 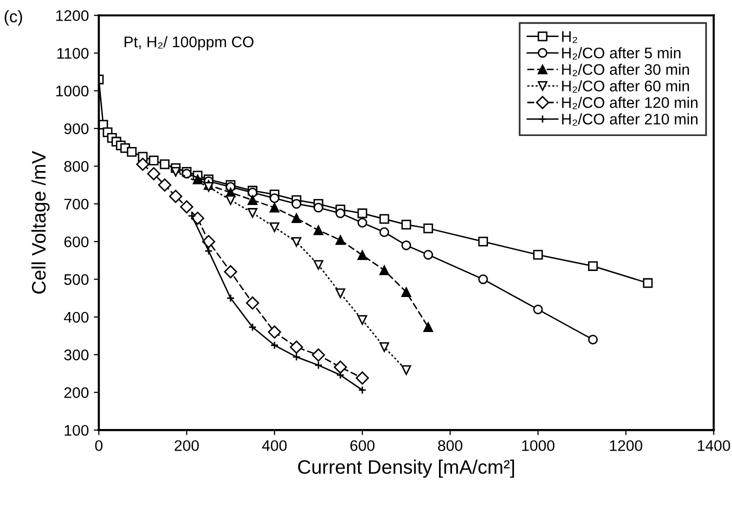 What do you see at coordinates (76, 204) in the screenshot?
I see `y-tick-label: 700` at bounding box center [76, 204].